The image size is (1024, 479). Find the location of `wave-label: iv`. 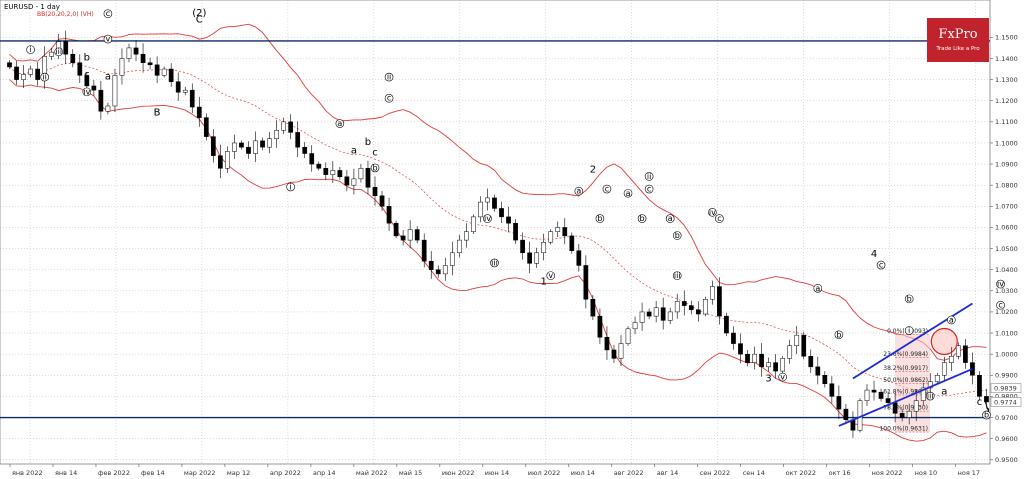

wave-label: iv is located at coordinates (487, 218).